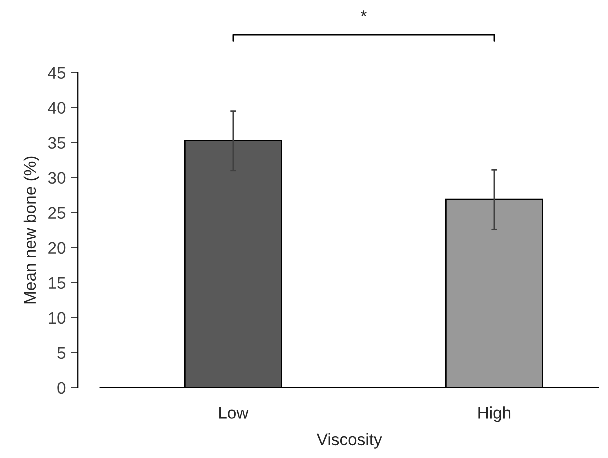  I want to click on y-tick-label: 15, so click(57, 283).